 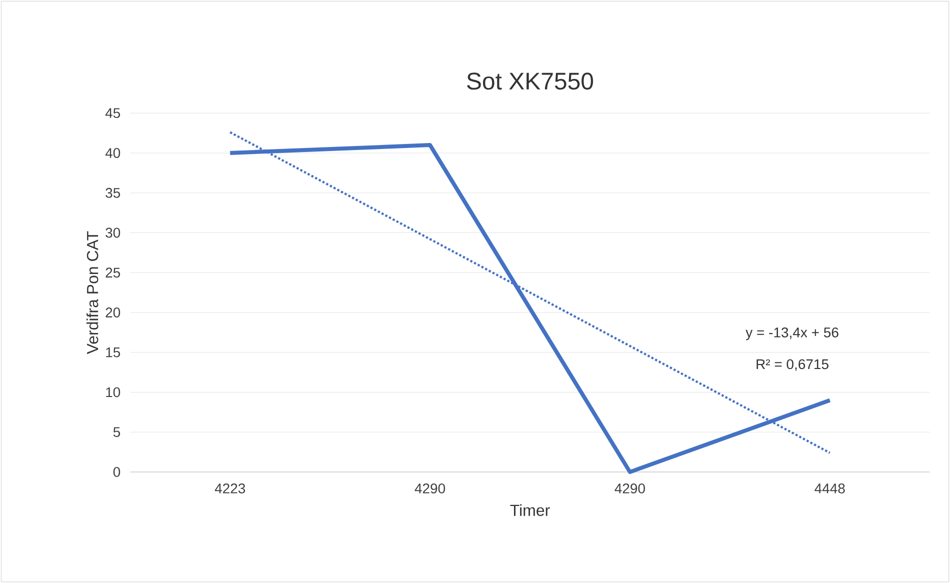 What do you see at coordinates (112, 153) in the screenshot?
I see `y-tick-label: 40` at bounding box center [112, 153].